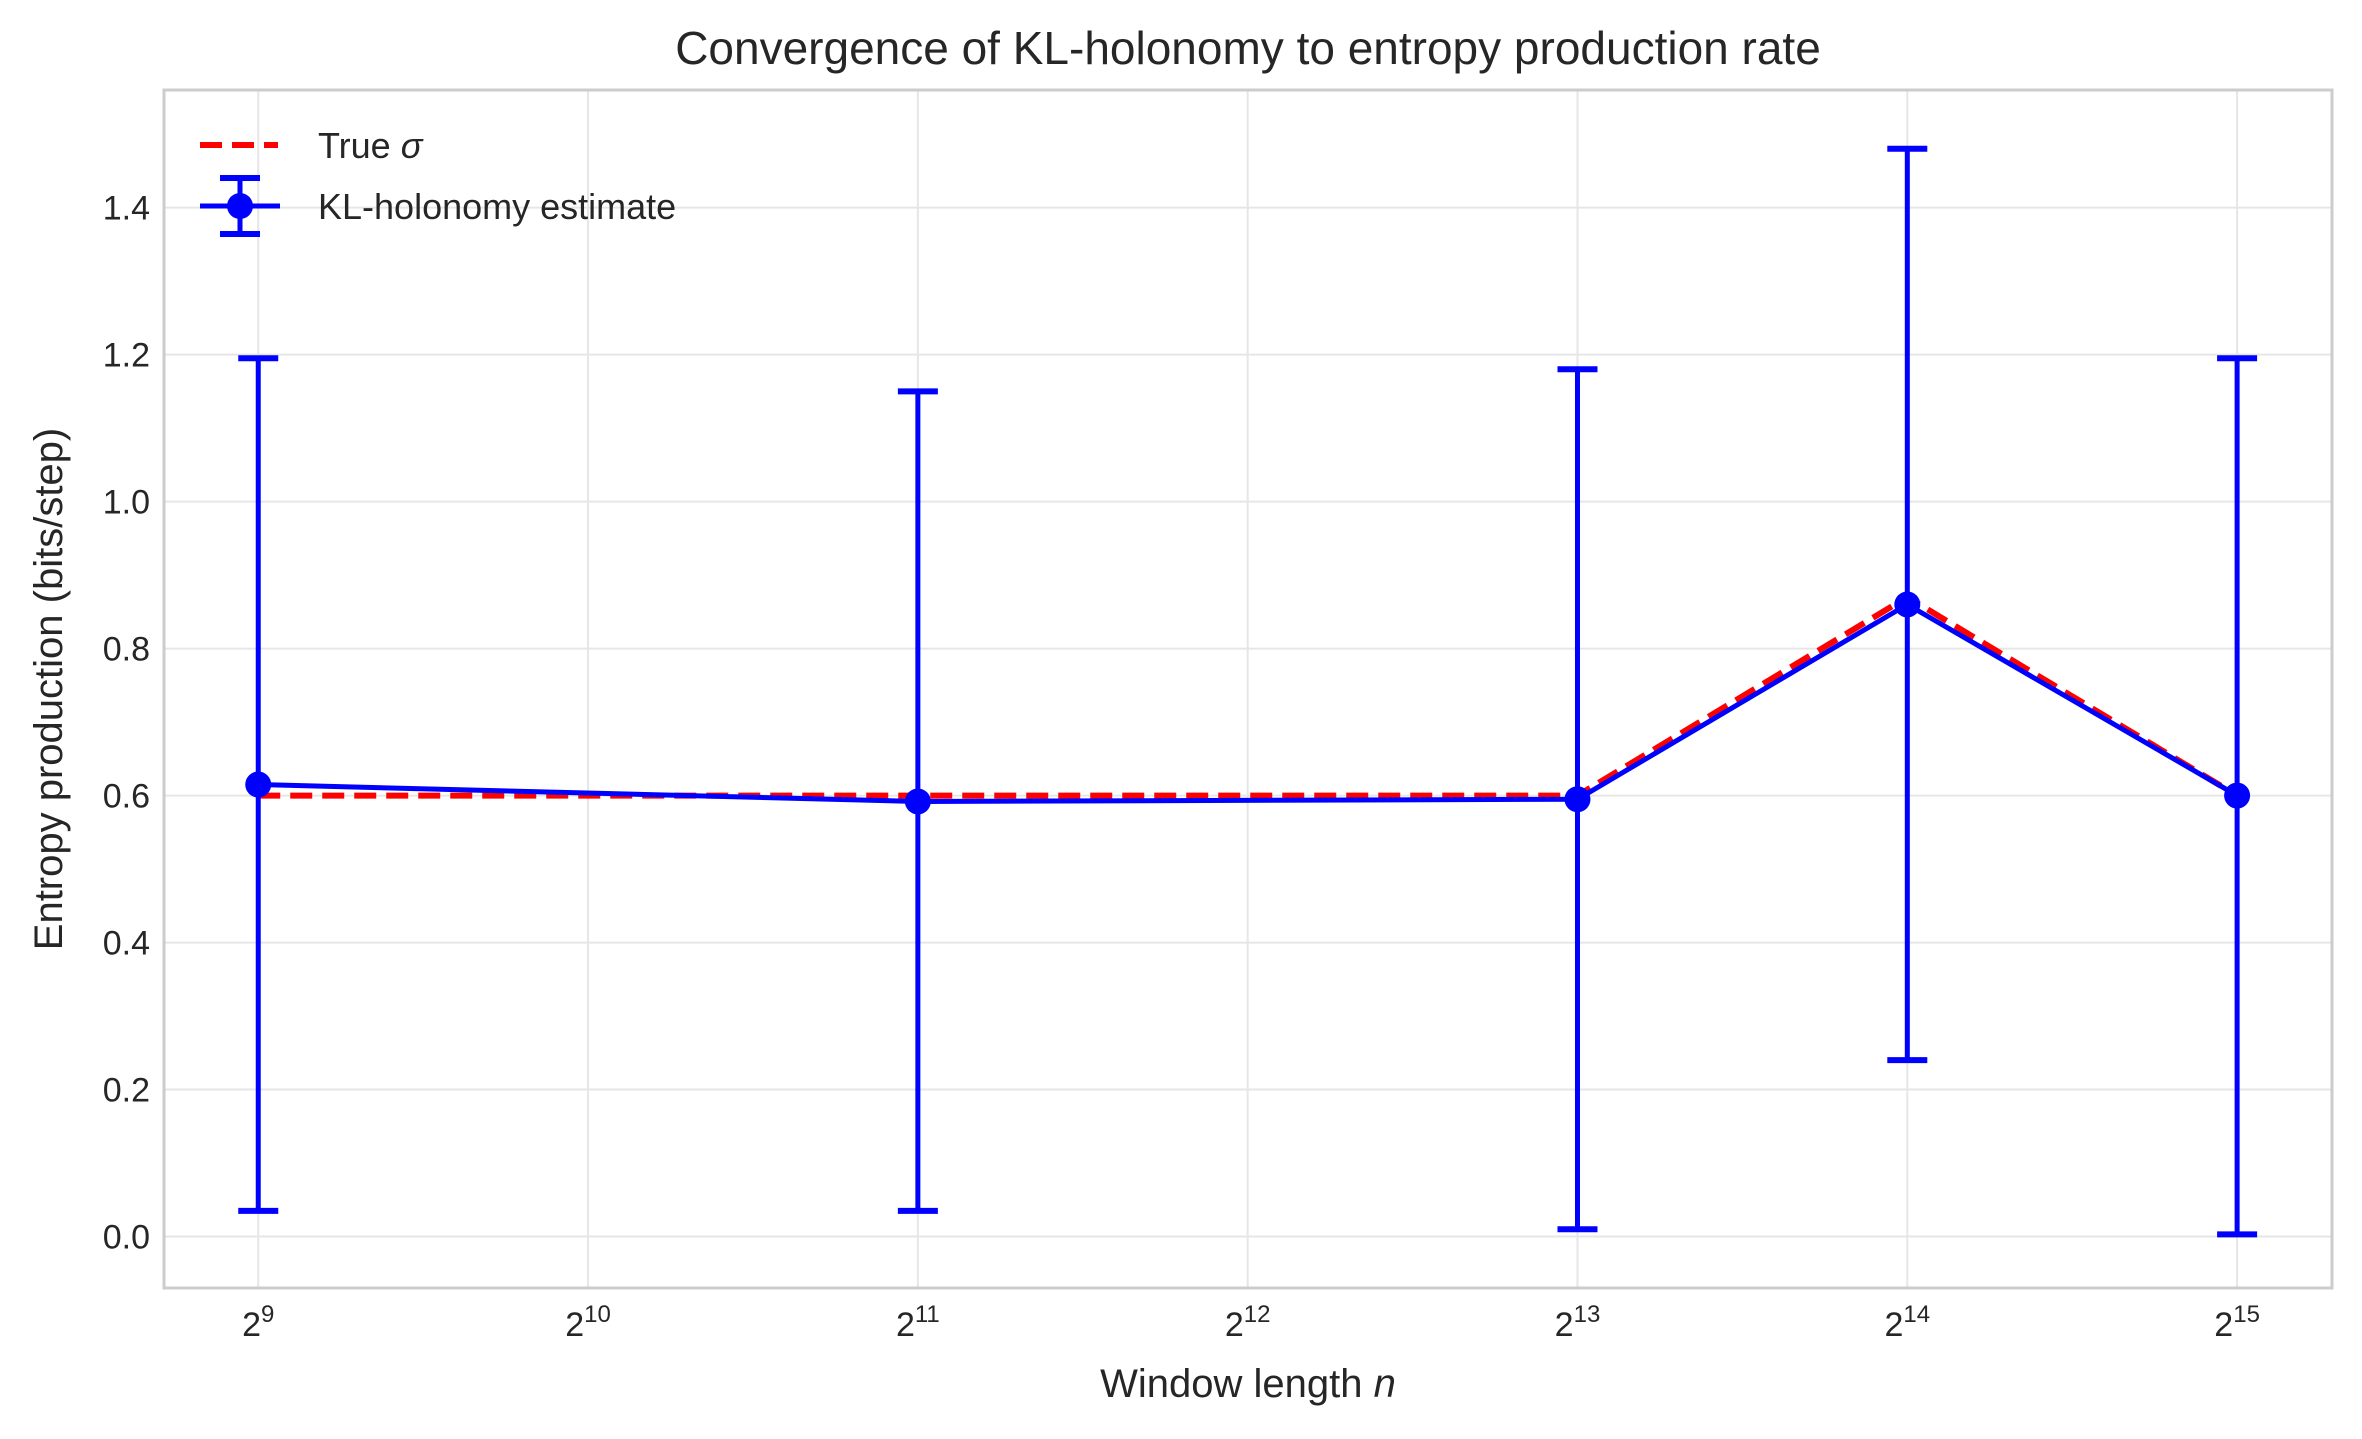  I want to click on legend-estimate-label: KL-holonomy estimate, so click(497, 206).